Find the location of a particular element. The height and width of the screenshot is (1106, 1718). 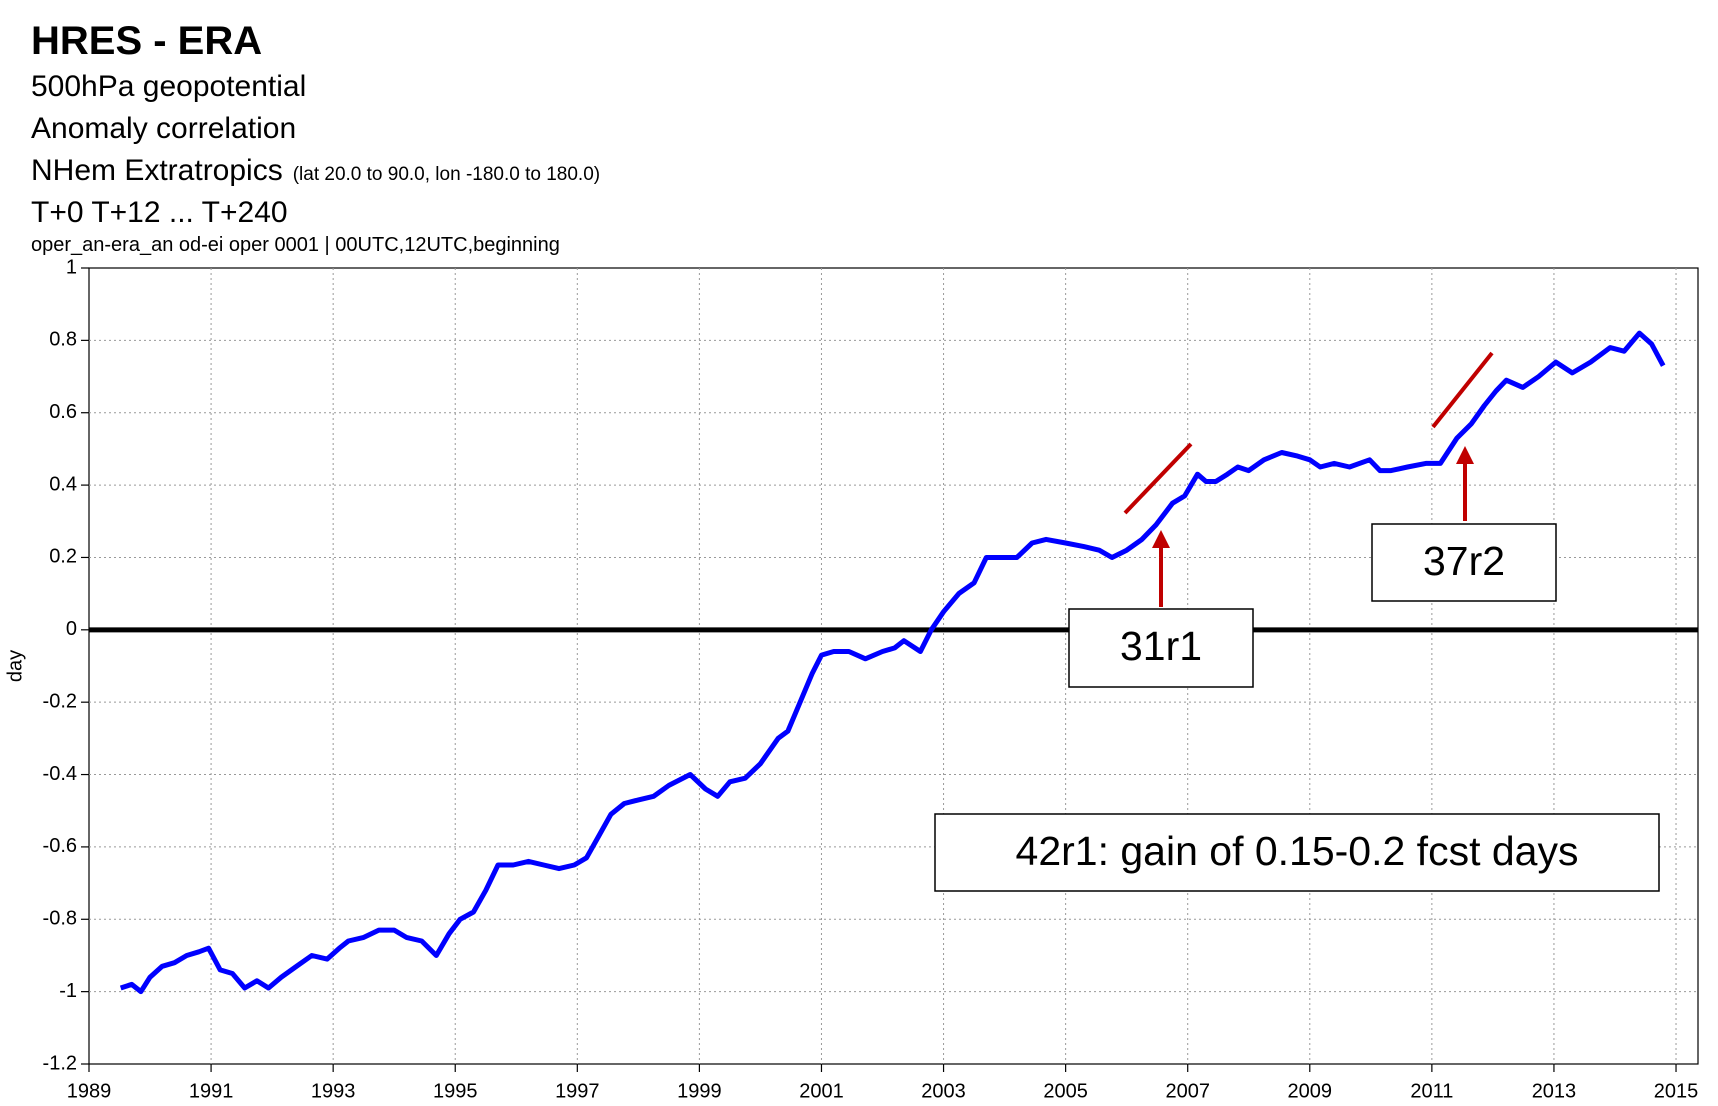

x-tick-label: 2003 is located at coordinates (943, 1091).